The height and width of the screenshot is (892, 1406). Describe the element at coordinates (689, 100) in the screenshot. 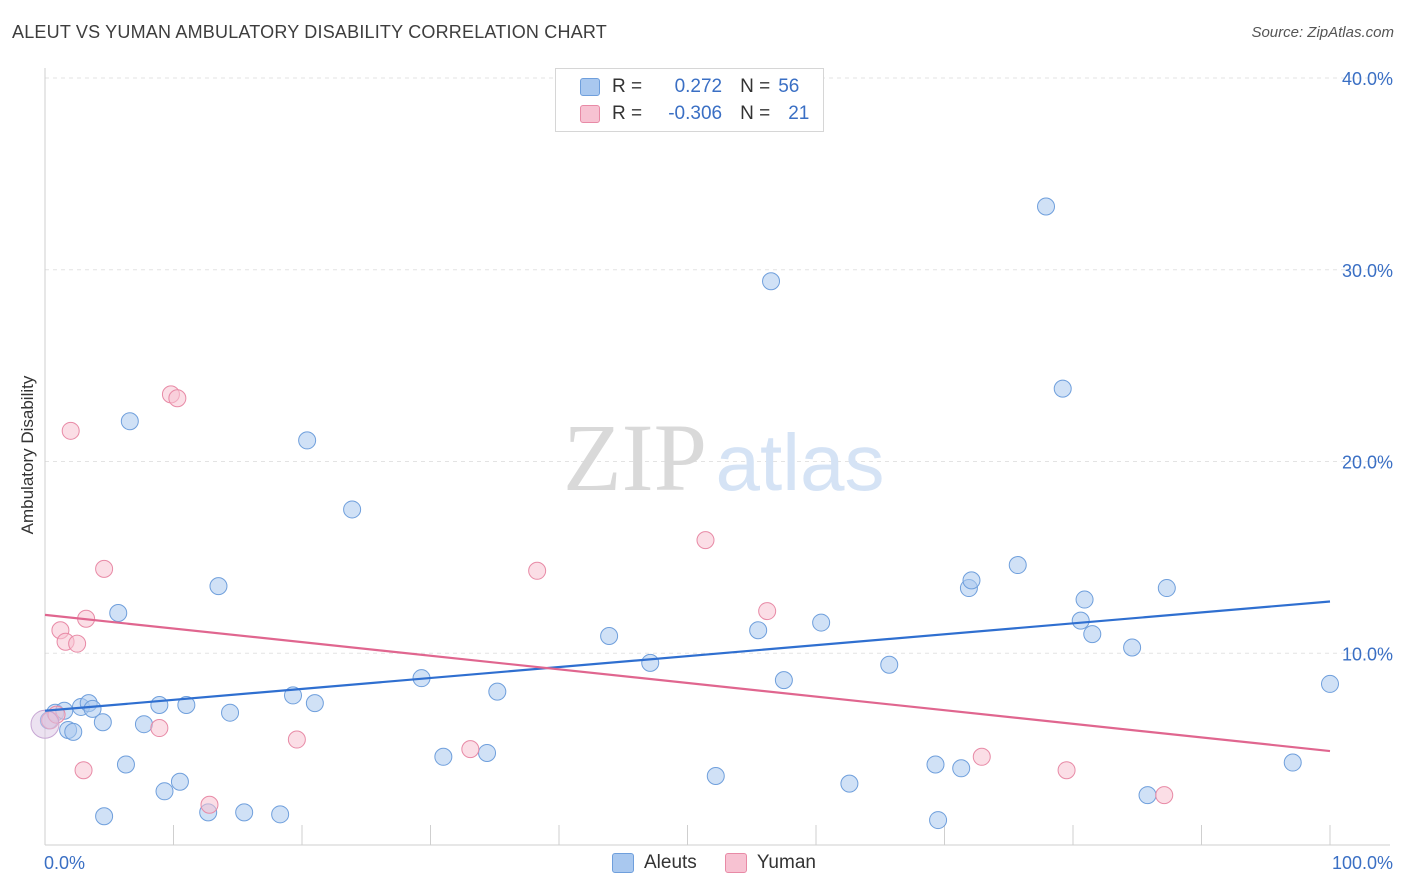

I see `stats-legend: R = 0.272 N = 56 R = -0.306 N = 21` at that location.